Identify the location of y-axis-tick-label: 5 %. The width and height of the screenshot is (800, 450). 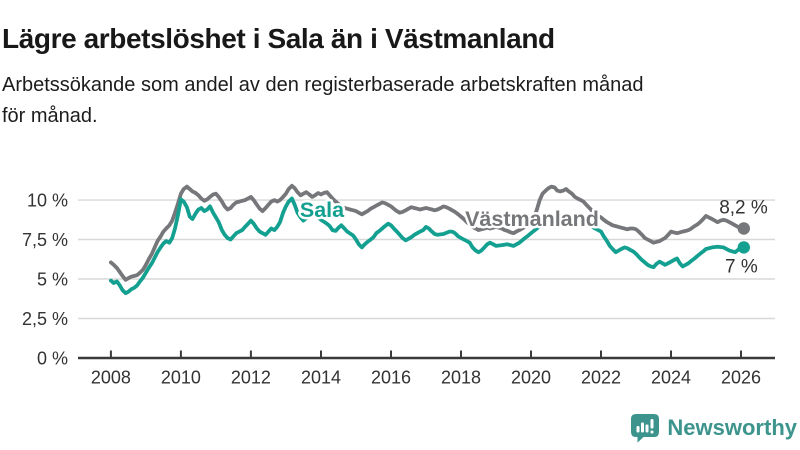
(52, 280).